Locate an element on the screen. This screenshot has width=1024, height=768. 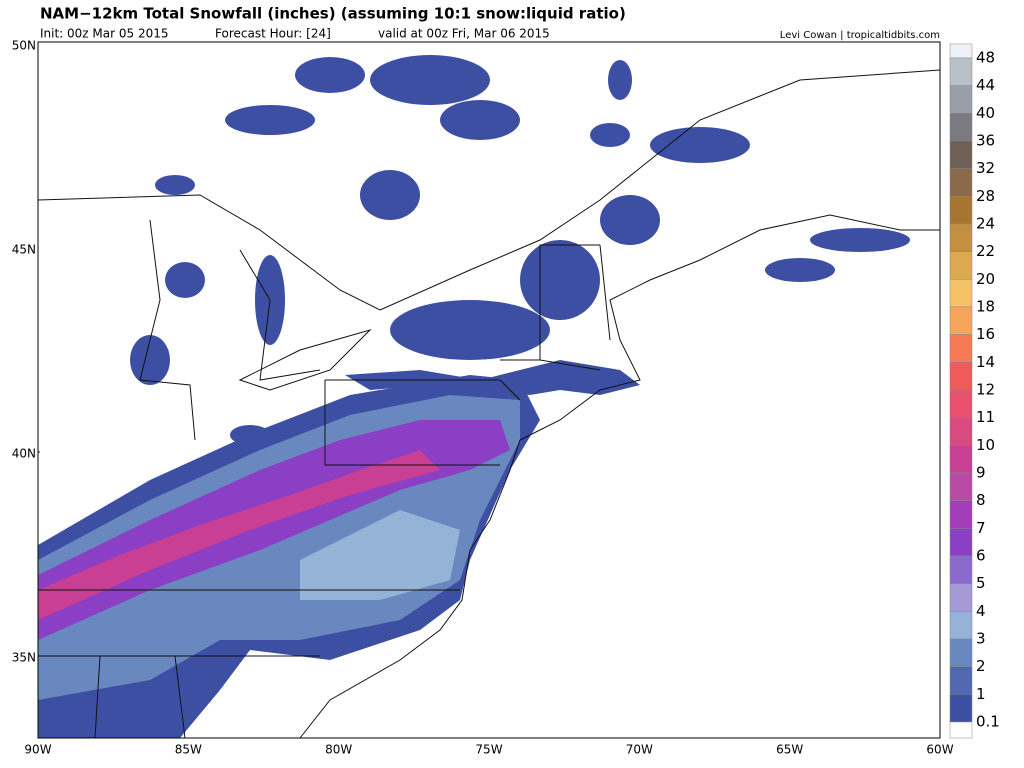
colorbar-label: 0.1 is located at coordinates (988, 722).